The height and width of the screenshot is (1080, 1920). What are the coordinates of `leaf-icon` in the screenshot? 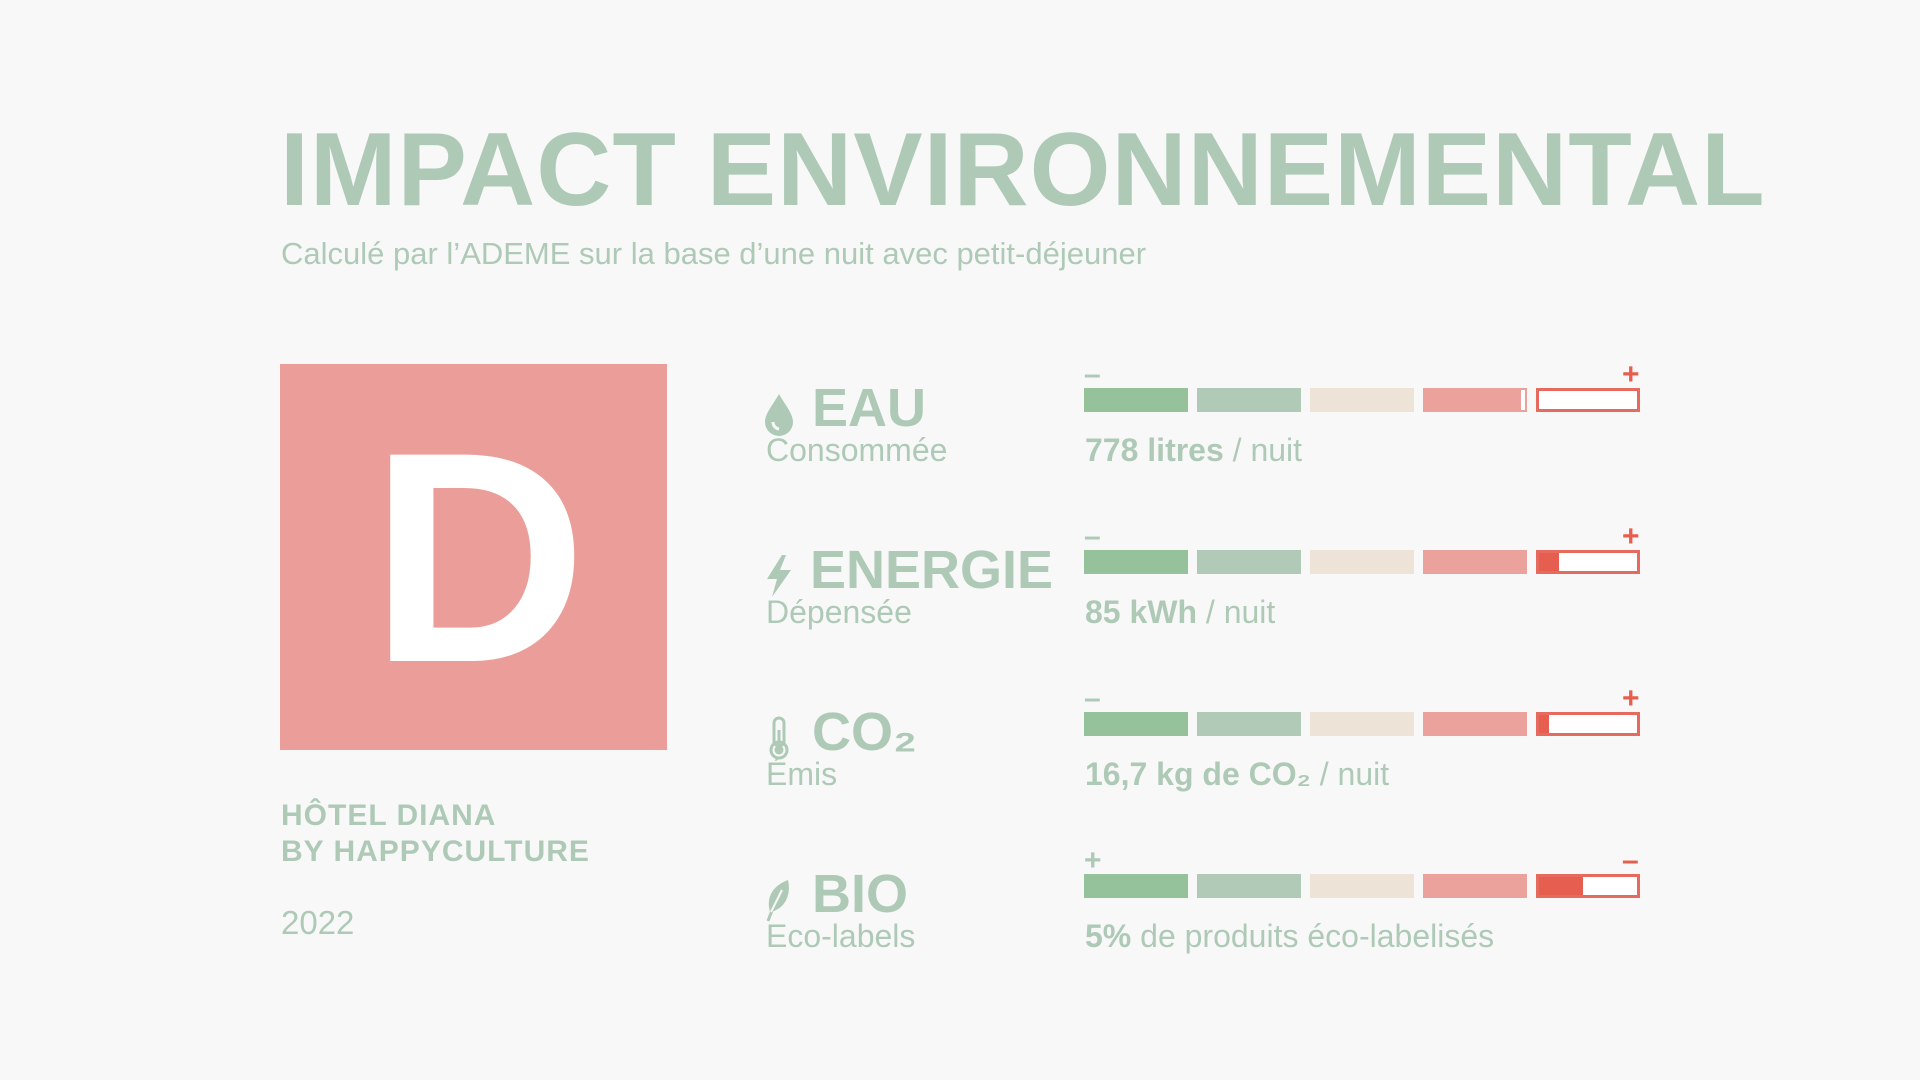 It's located at (777, 901).